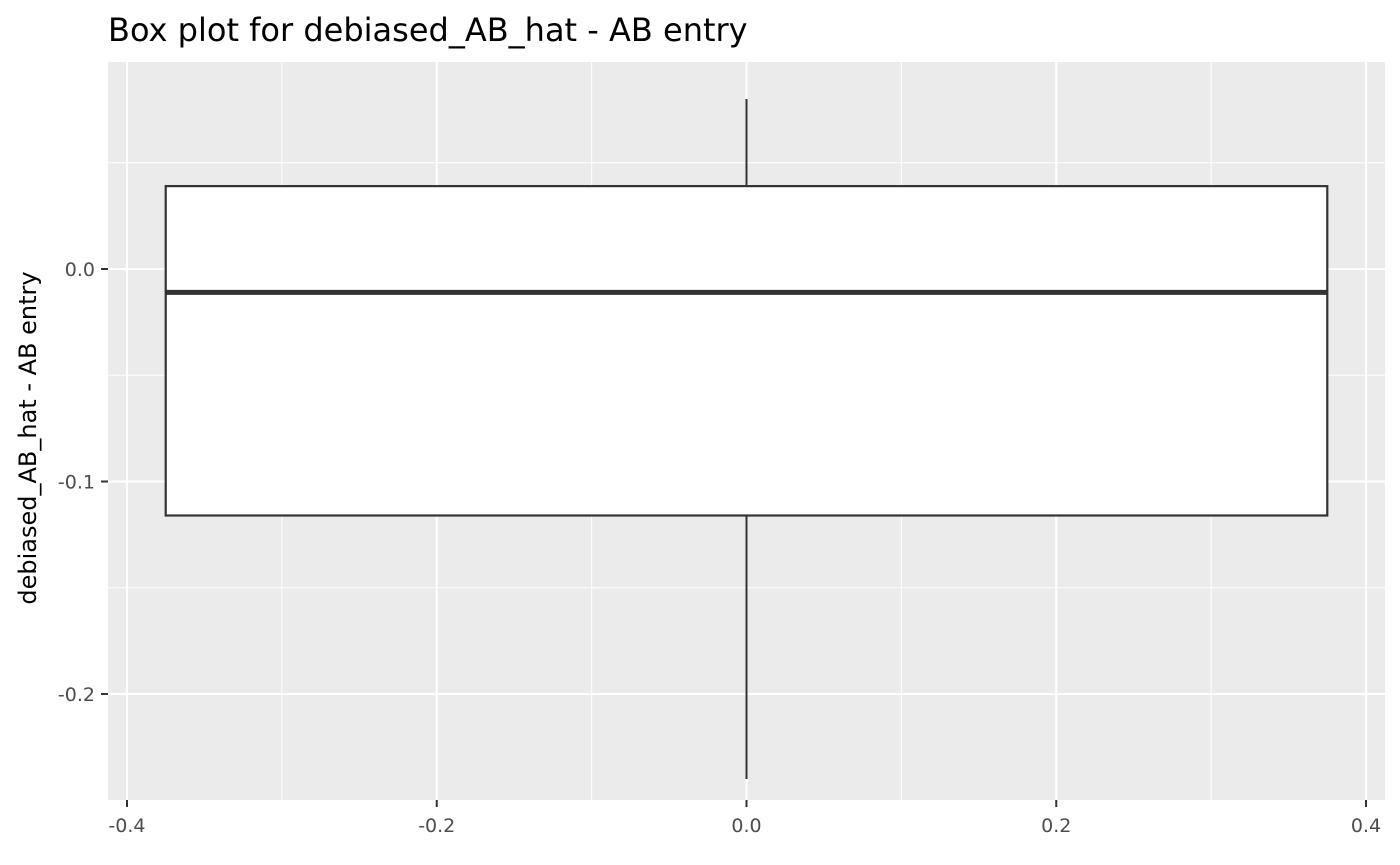 Image resolution: width=1400 pixels, height=865 pixels. Describe the element at coordinates (436, 826) in the screenshot. I see `x-tick-label-1: -0.2` at that location.